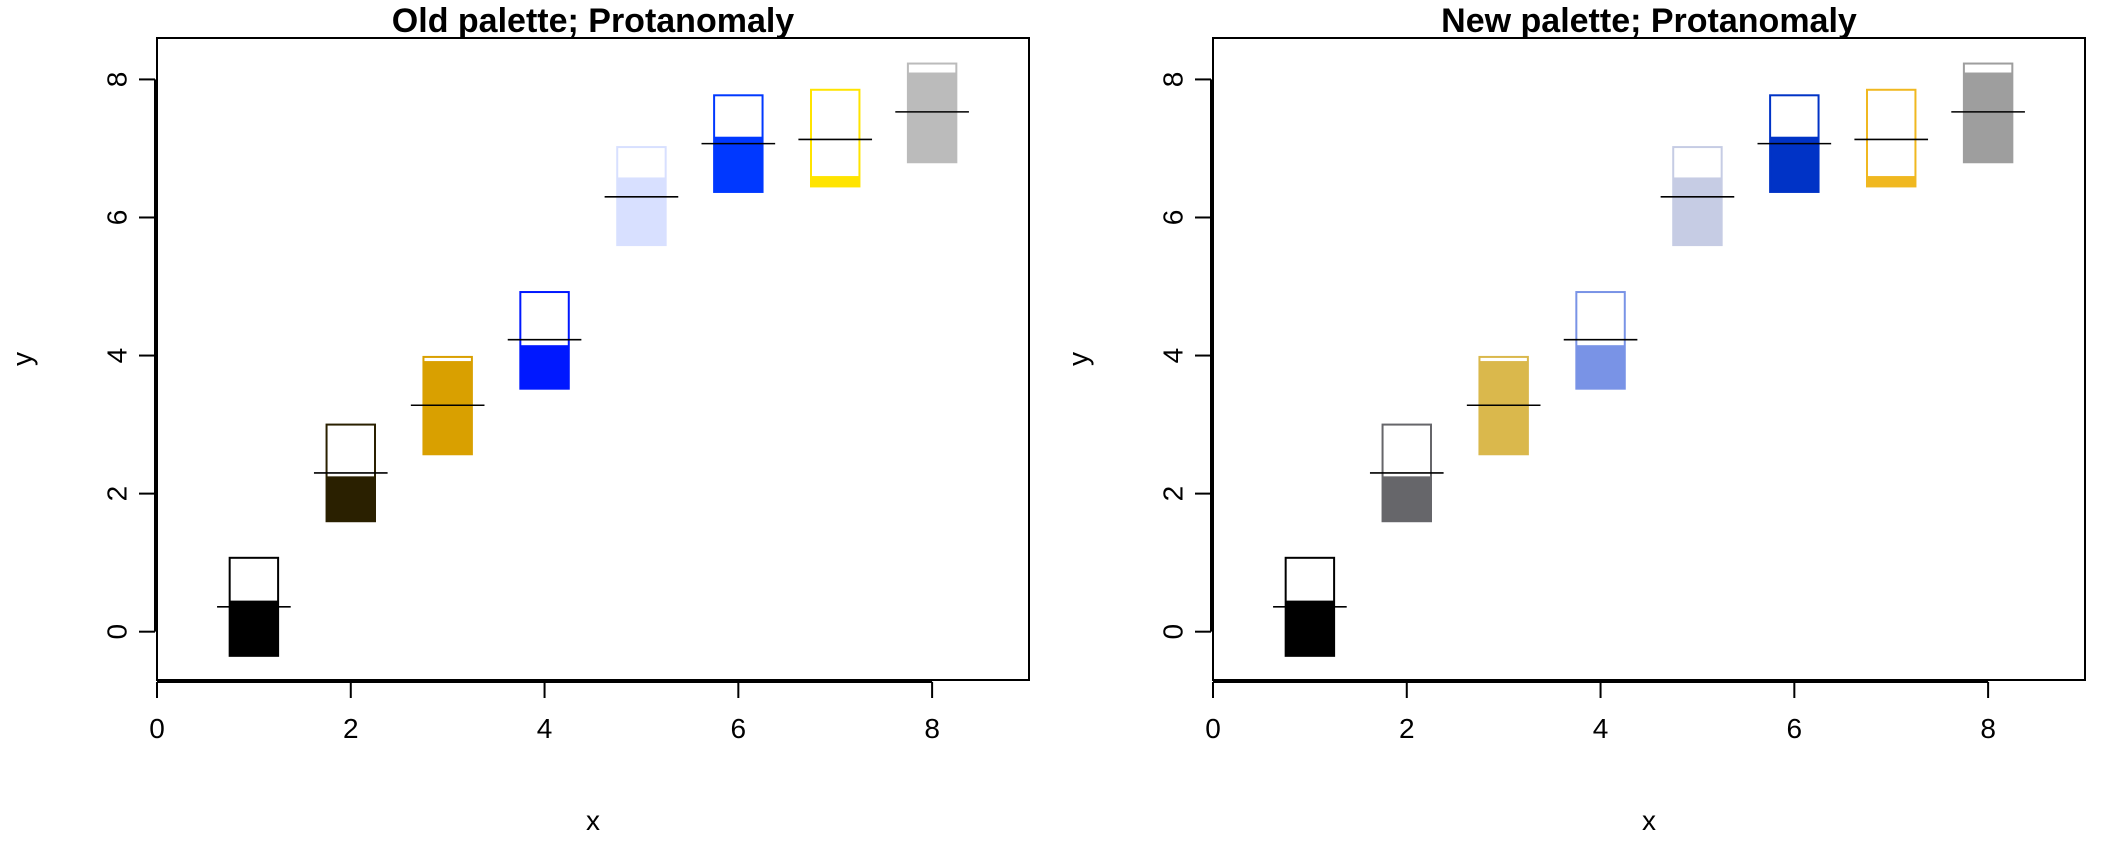  Describe the element at coordinates (1649, 21) in the screenshot. I see `chart-title: New palette; Protanomaly` at that location.